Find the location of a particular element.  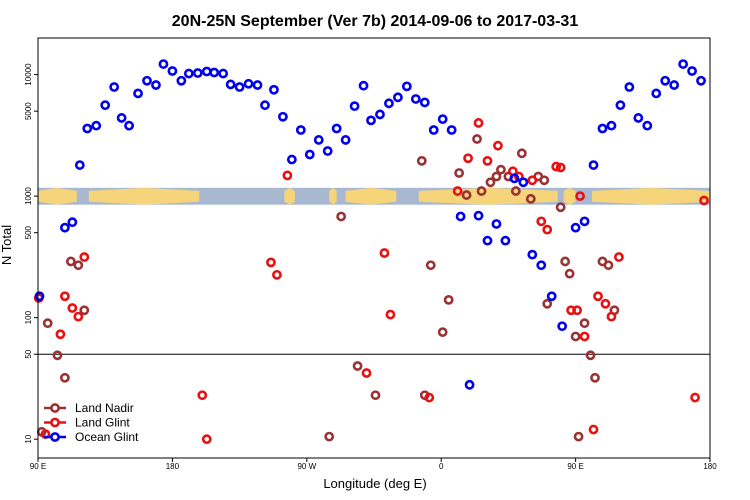

y-axis: 10 50 100 500 1000 5000 10000 is located at coordinates (31, 253).